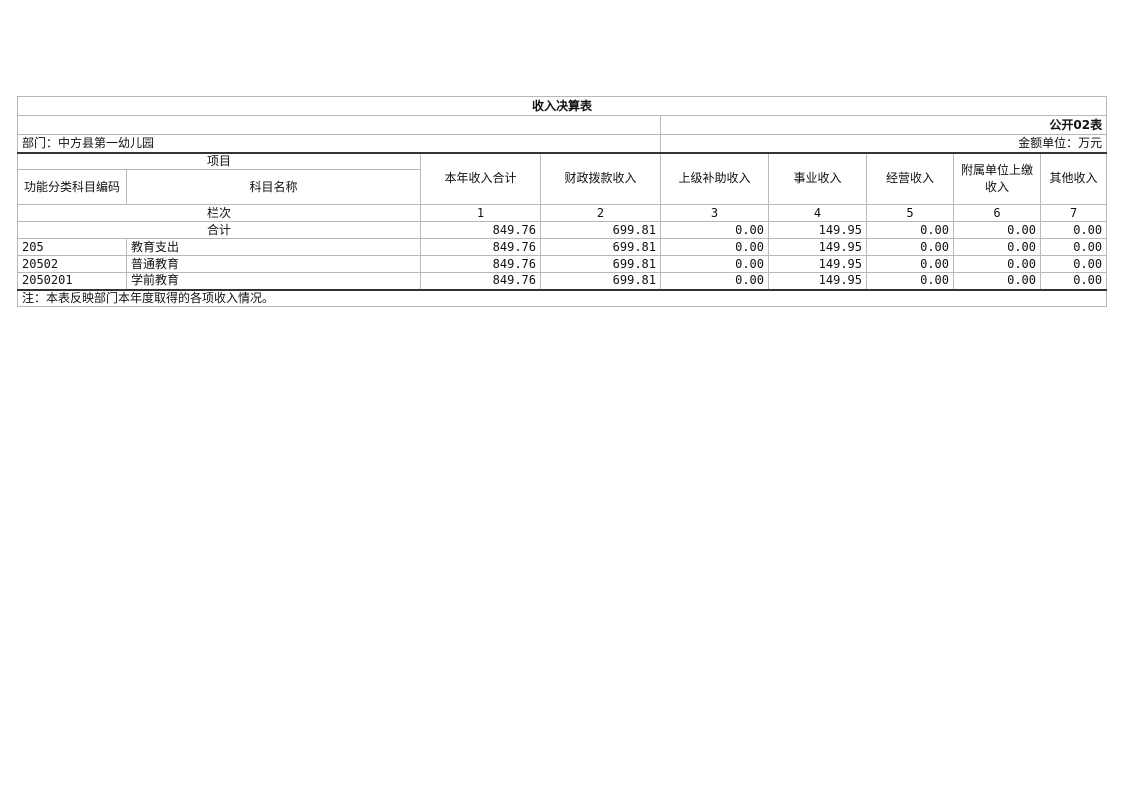 The width and height of the screenshot is (1122, 793). What do you see at coordinates (817, 213) in the screenshot?
I see `column-index: 4` at bounding box center [817, 213].